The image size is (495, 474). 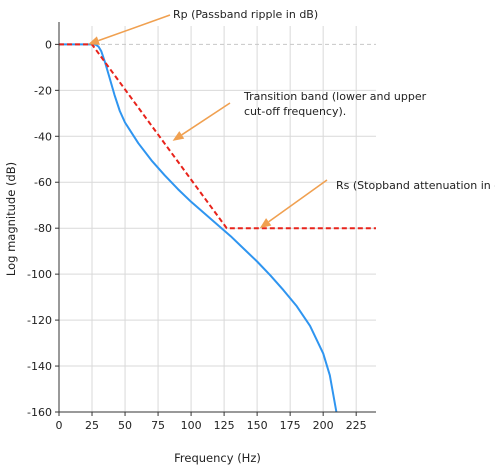 I want to click on y-tick-label: 0, so click(x=48, y=44).